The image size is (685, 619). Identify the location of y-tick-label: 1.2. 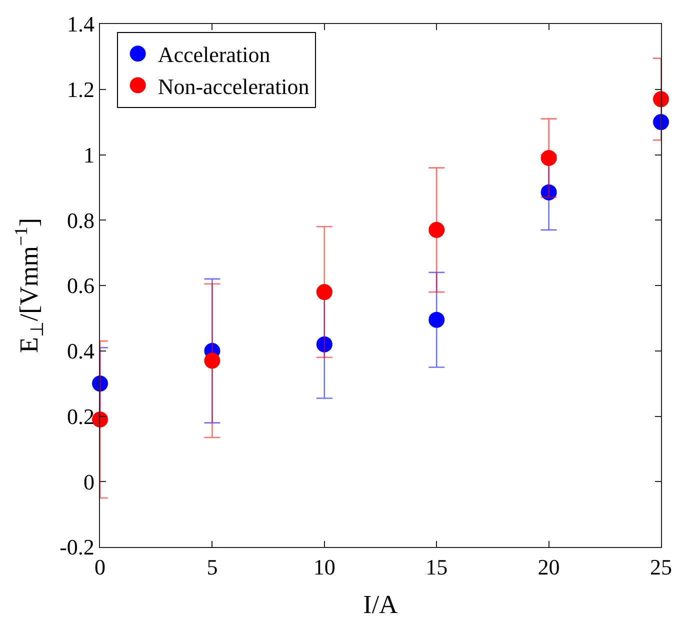
(80, 89).